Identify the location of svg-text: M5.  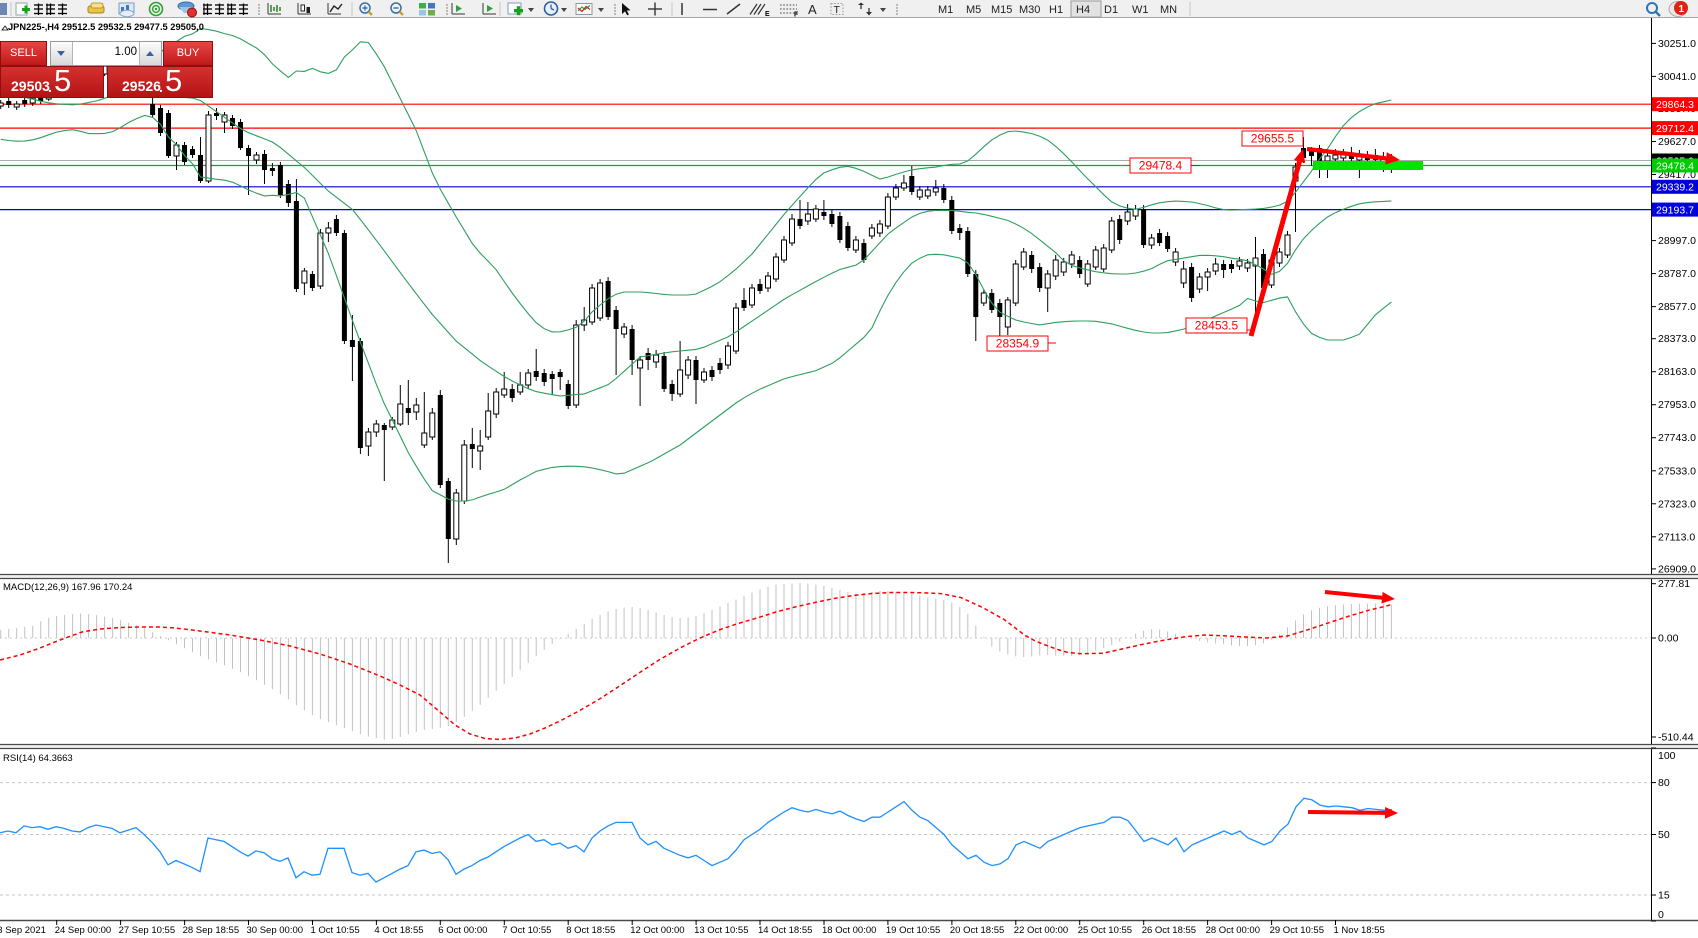
(973, 10).